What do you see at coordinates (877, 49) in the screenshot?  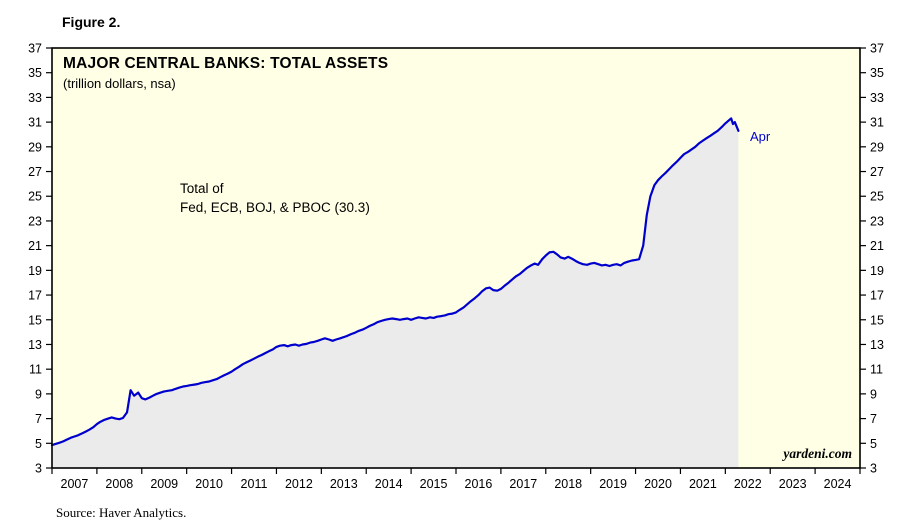 I see `y-tick-label-right: 37` at bounding box center [877, 49].